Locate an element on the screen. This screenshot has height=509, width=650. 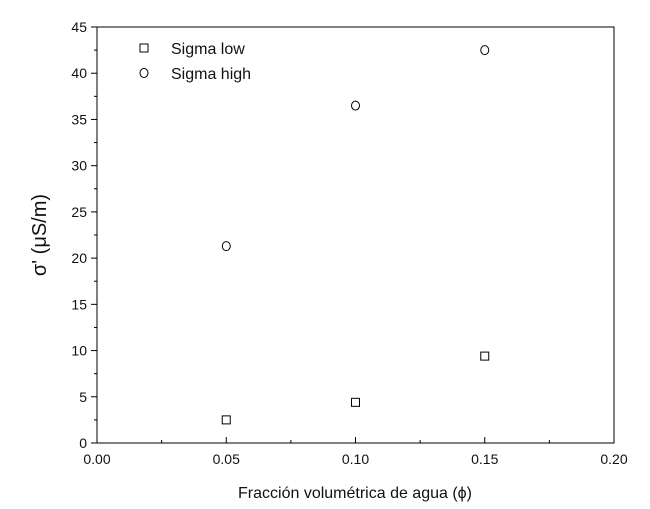
y-axis-ticks is located at coordinates (94, 235).